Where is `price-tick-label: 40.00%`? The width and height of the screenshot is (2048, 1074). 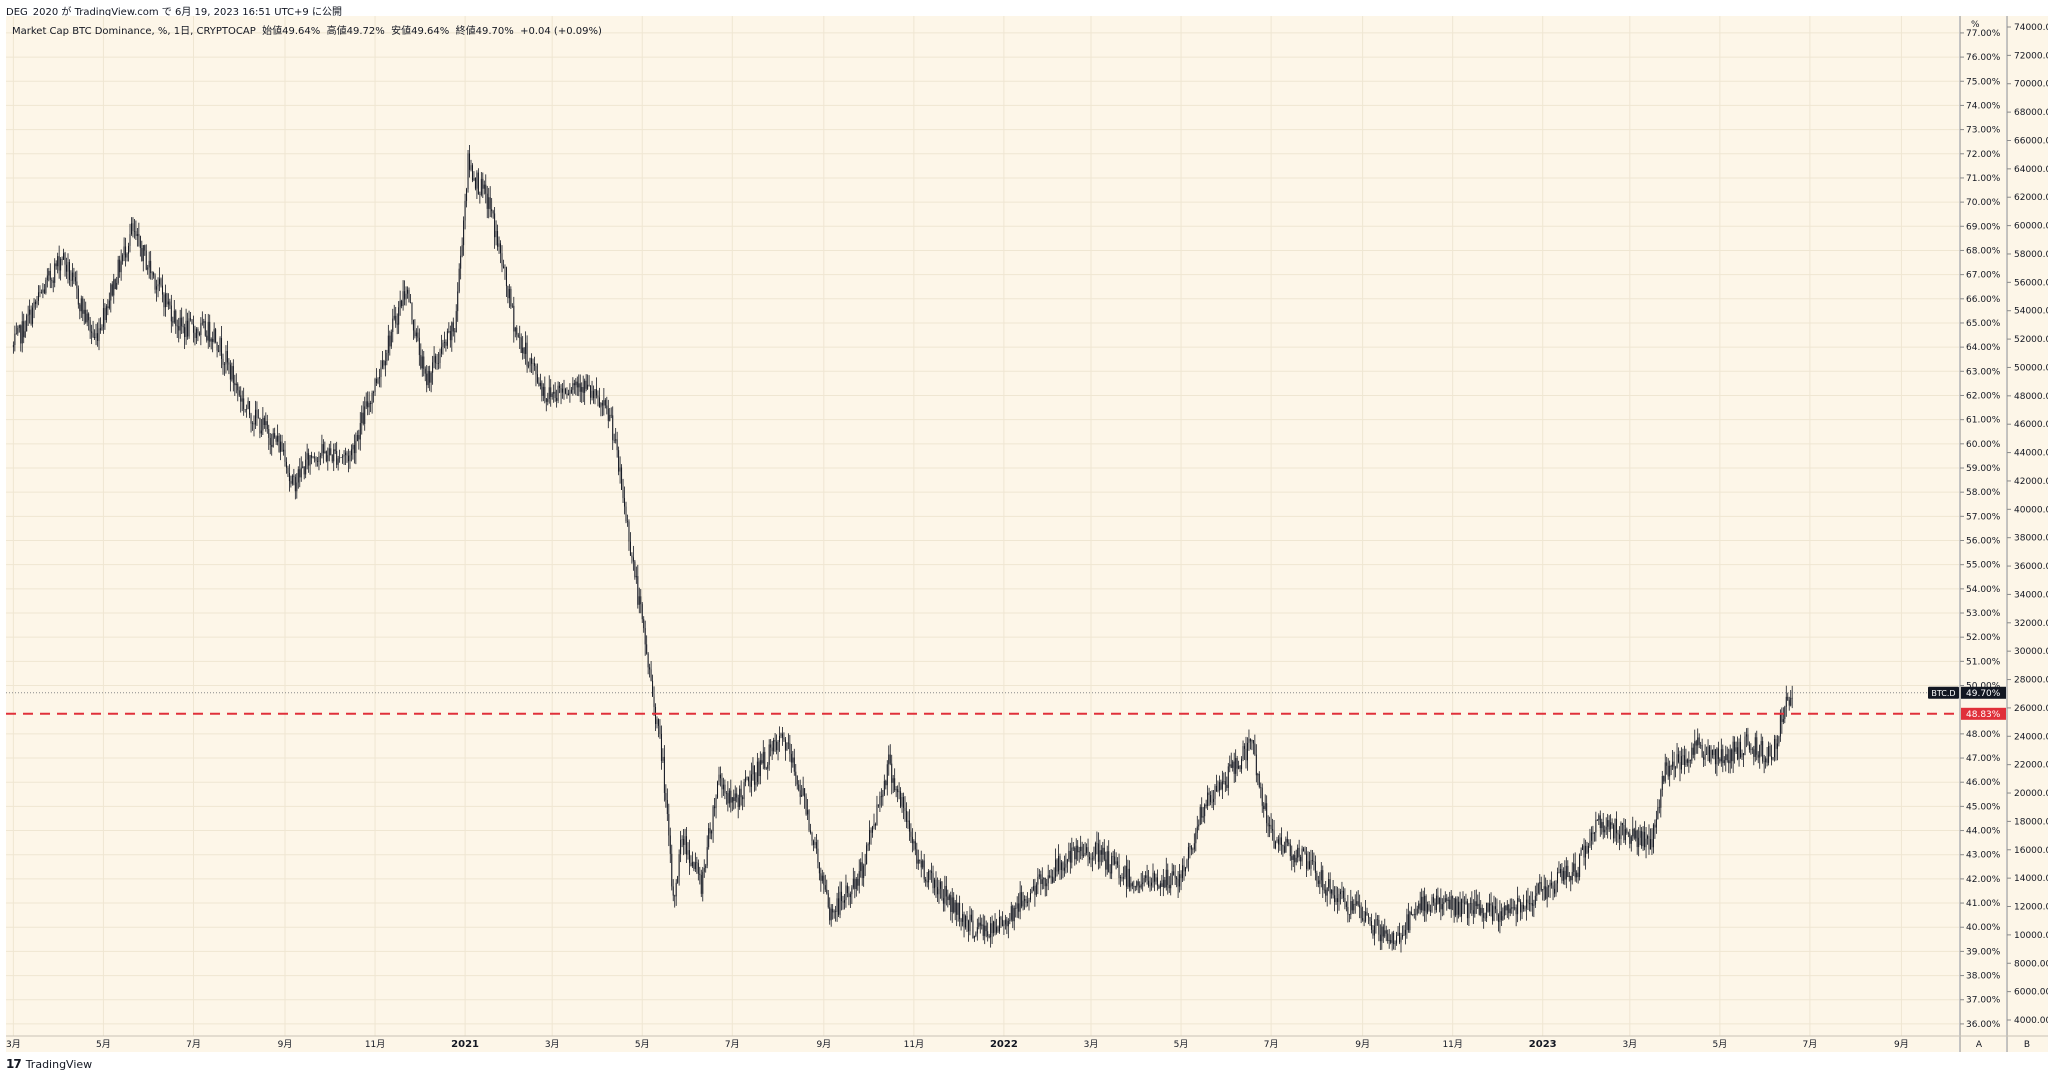 price-tick-label: 40.00% is located at coordinates (1983, 928).